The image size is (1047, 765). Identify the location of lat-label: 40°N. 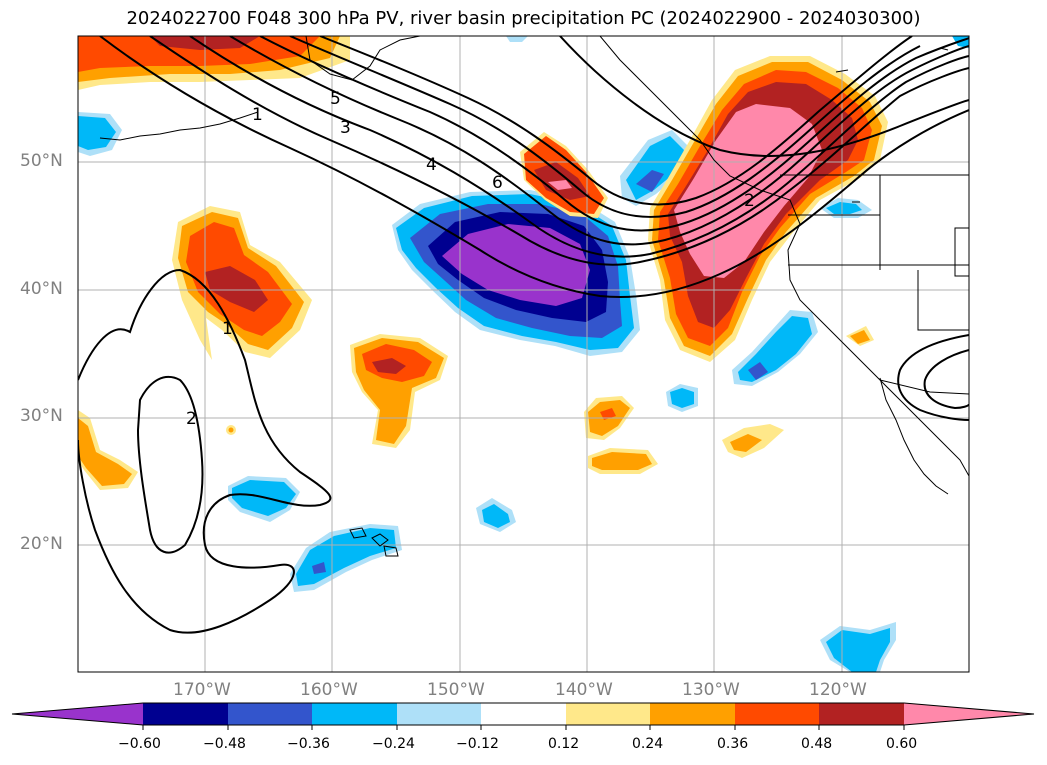
(41, 289).